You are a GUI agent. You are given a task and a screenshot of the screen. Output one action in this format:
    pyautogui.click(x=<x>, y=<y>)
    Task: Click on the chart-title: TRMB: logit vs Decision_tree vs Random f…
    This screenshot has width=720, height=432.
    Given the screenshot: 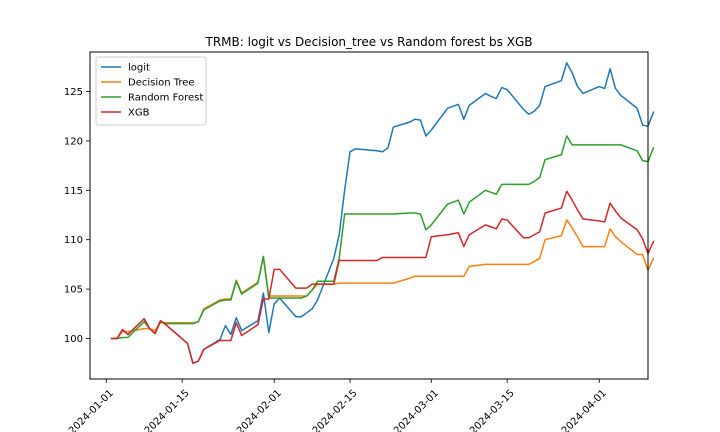 What is the action you would take?
    pyautogui.click(x=369, y=42)
    